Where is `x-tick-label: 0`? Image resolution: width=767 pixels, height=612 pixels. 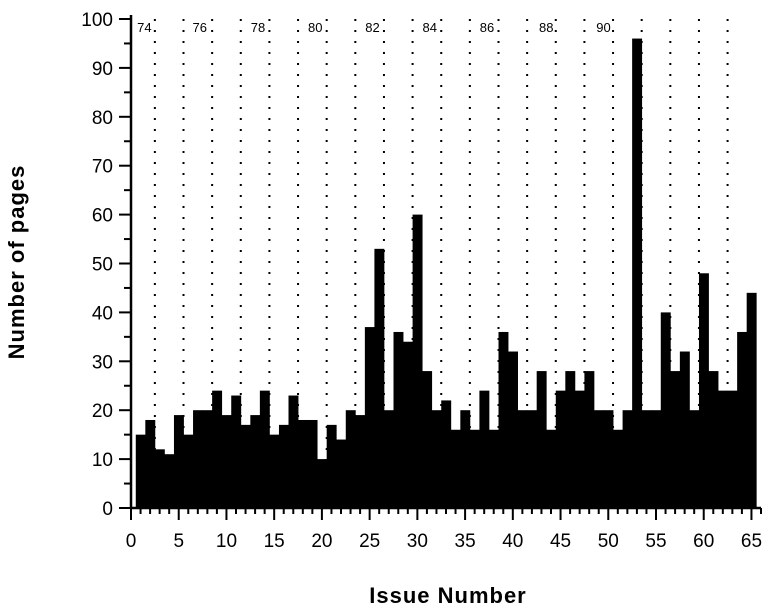
x-tick-label: 0 is located at coordinates (131, 541).